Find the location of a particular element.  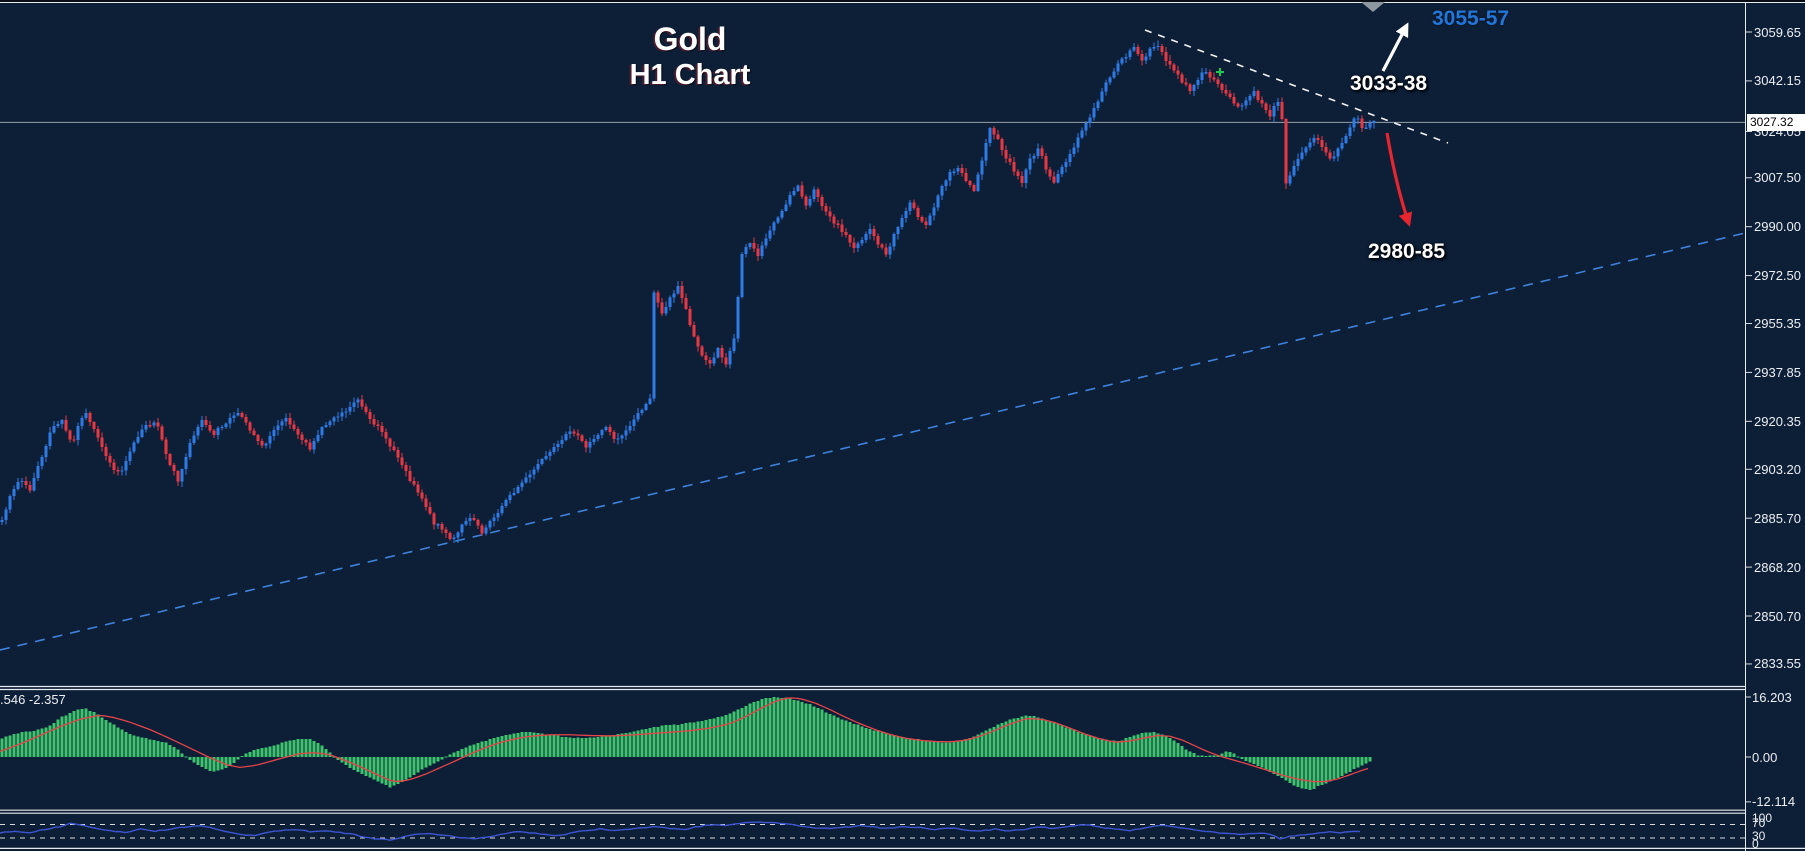

macd-axis-label: -12.114 is located at coordinates (1774, 802).